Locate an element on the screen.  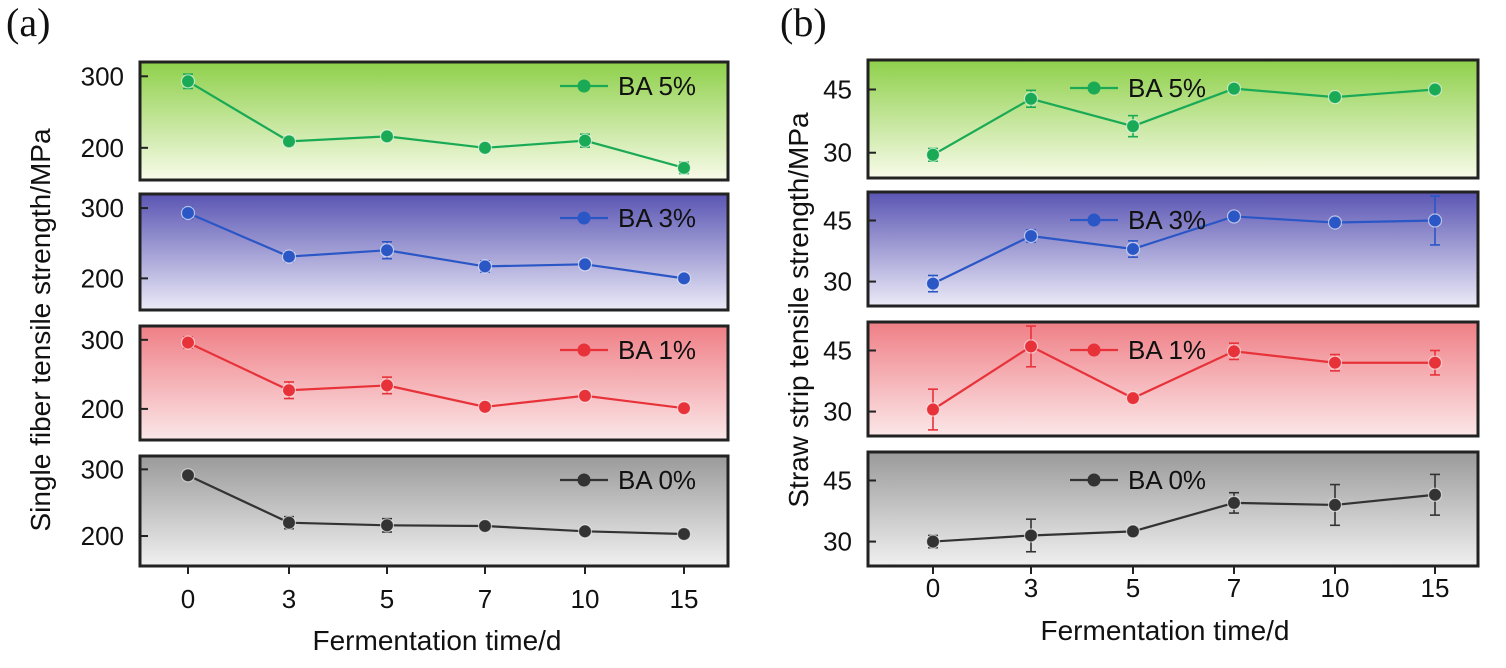
series-group-a-1: 200 300 BA 3% is located at coordinates (405, 252).